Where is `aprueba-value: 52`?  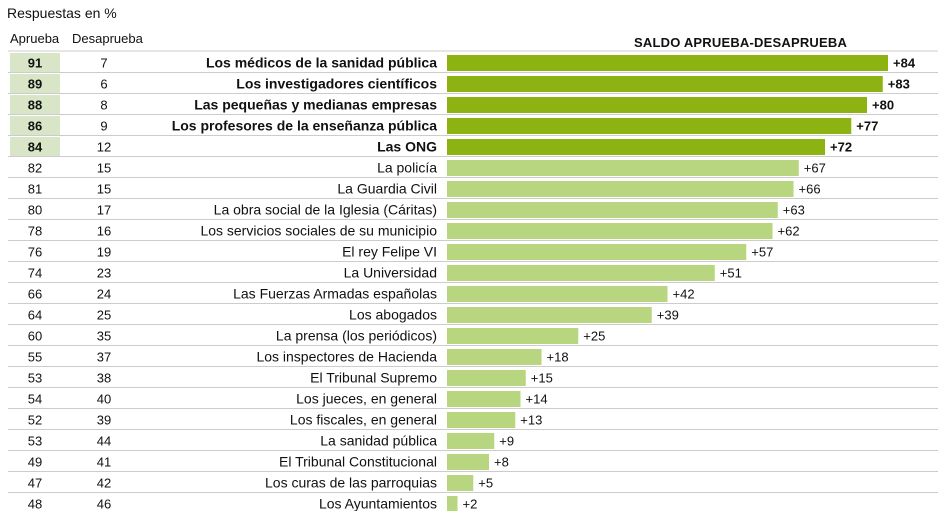 aprueba-value: 52 is located at coordinates (35, 420).